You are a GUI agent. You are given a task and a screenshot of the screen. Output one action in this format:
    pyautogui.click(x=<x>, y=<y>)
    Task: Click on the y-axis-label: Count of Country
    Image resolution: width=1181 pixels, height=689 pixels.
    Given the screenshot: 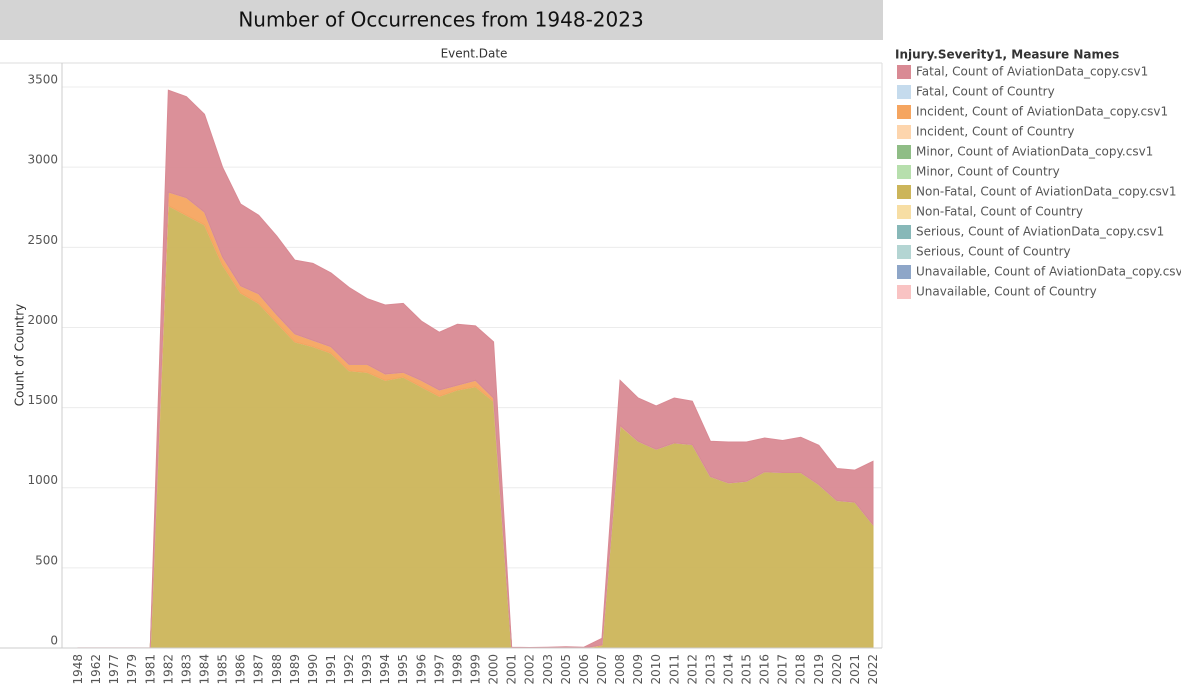 What is the action you would take?
    pyautogui.click(x=20, y=355)
    